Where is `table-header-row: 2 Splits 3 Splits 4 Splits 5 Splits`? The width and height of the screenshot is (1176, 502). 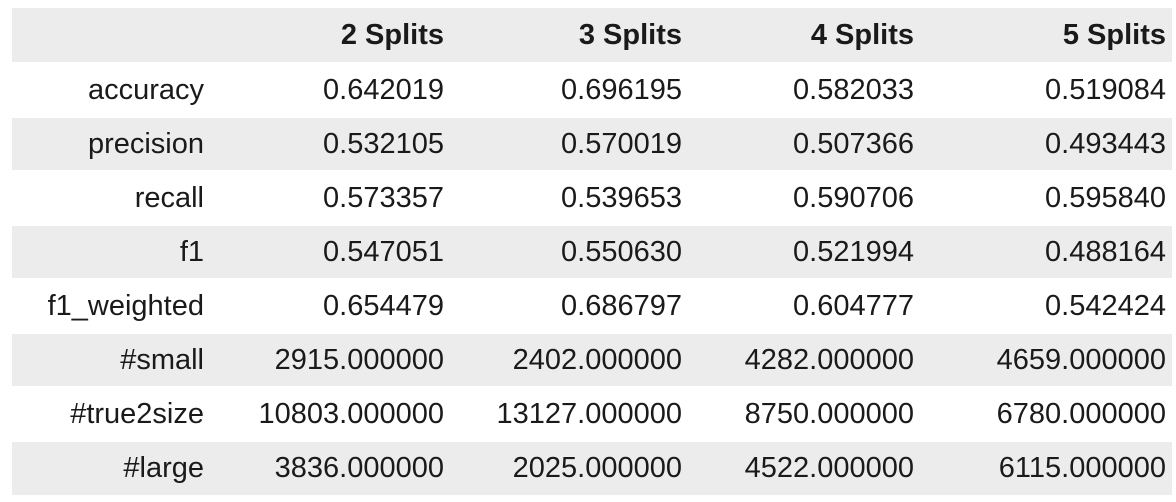
table-header-row: 2 Splits 3 Splits 4 Splits 5 Splits is located at coordinates (592, 35).